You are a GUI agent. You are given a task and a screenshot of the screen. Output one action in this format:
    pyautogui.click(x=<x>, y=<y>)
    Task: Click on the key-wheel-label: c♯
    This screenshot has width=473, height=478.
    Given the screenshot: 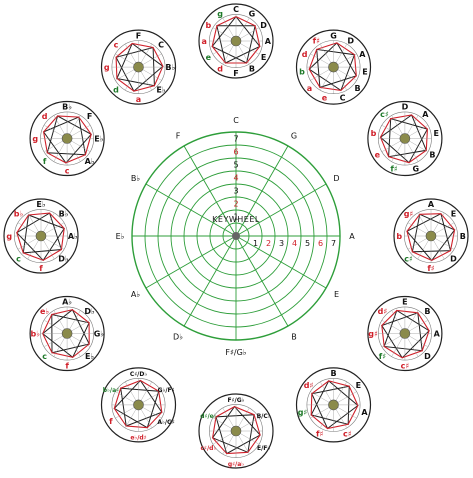 What is the action you would take?
    pyautogui.click(x=347, y=434)
    